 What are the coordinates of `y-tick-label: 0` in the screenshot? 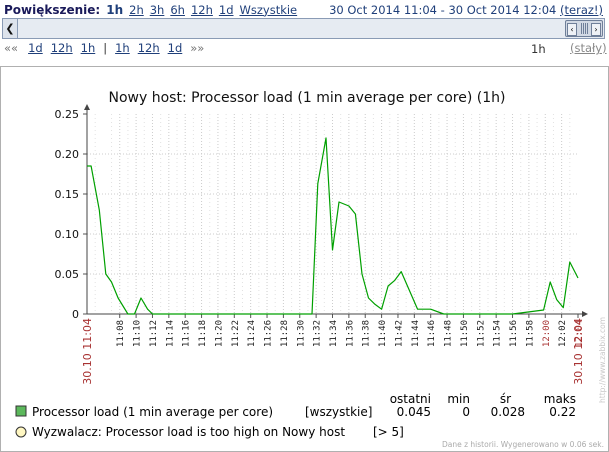 It's located at (75, 314).